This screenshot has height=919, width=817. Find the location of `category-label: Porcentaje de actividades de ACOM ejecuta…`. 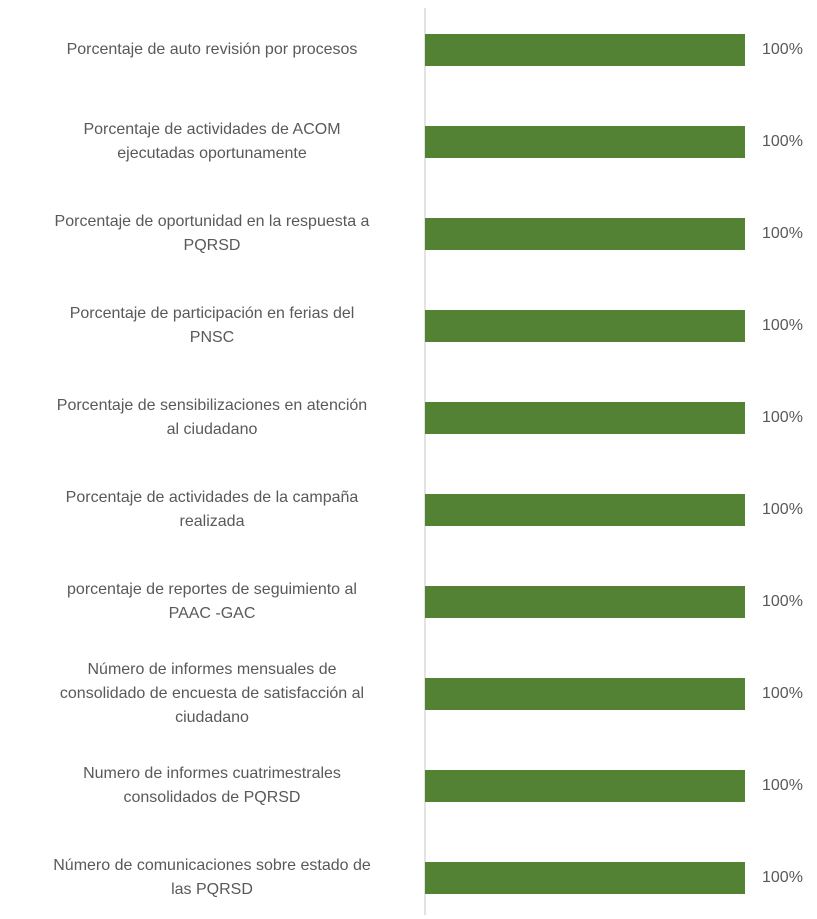

category-label: Porcentaje de actividades de ACOM ejecuta… is located at coordinates (211, 141).